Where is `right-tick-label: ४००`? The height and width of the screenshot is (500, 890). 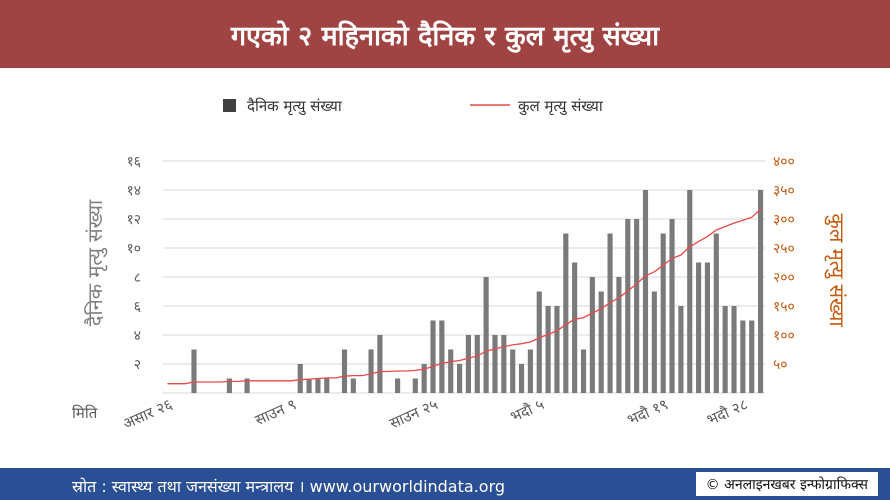
right-tick-label: ४०० is located at coordinates (784, 162).